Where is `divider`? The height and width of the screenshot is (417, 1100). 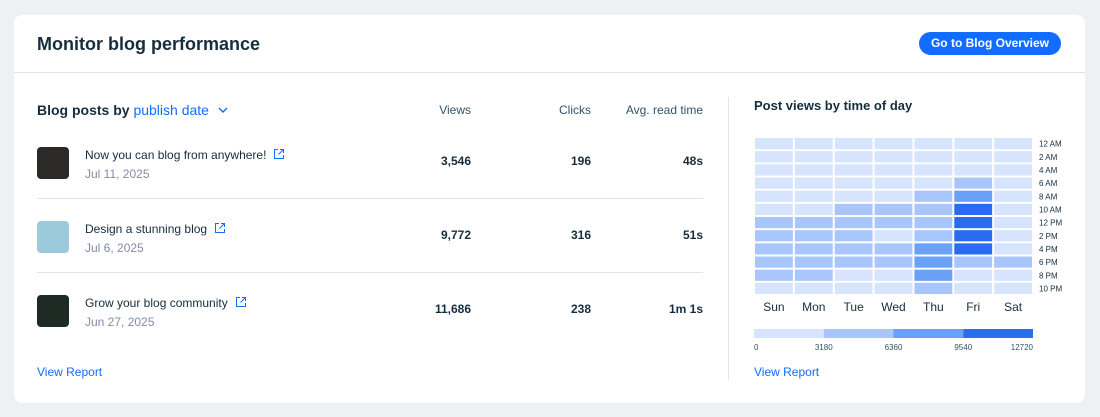 divider is located at coordinates (549, 72).